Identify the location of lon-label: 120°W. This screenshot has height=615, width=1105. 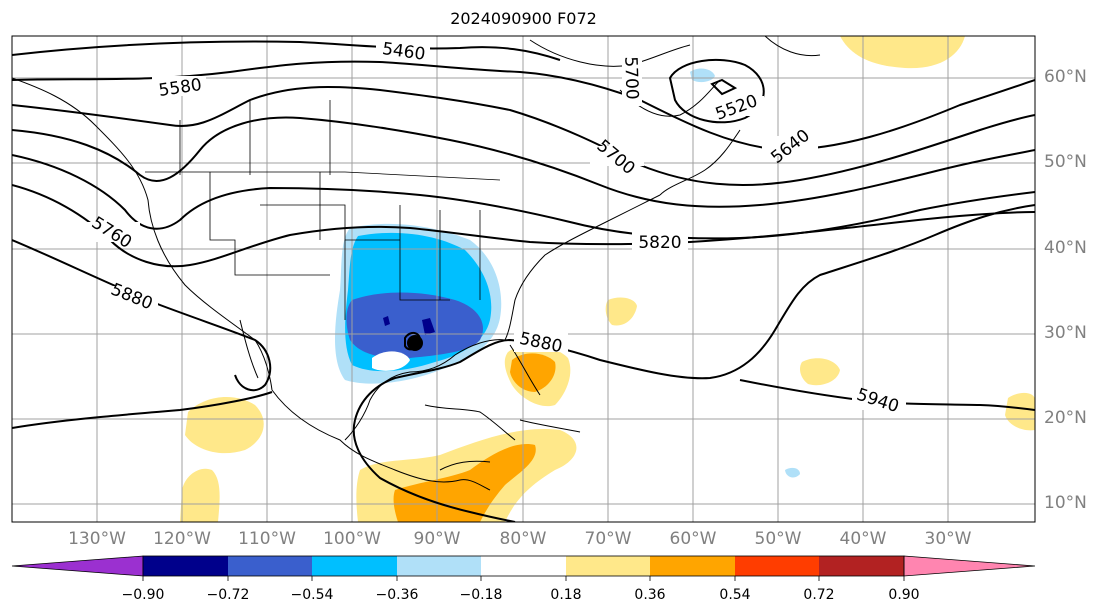
(182, 539).